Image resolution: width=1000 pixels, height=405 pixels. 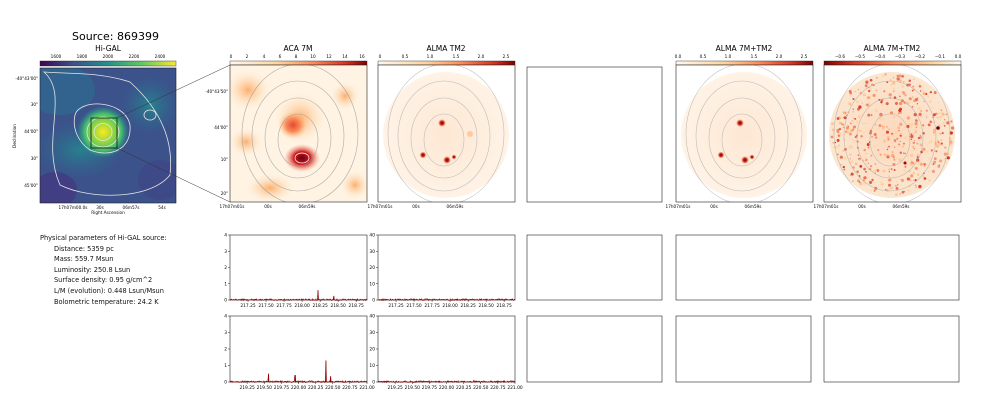 I want to click on source-title: Source: 869399, so click(x=115, y=36).